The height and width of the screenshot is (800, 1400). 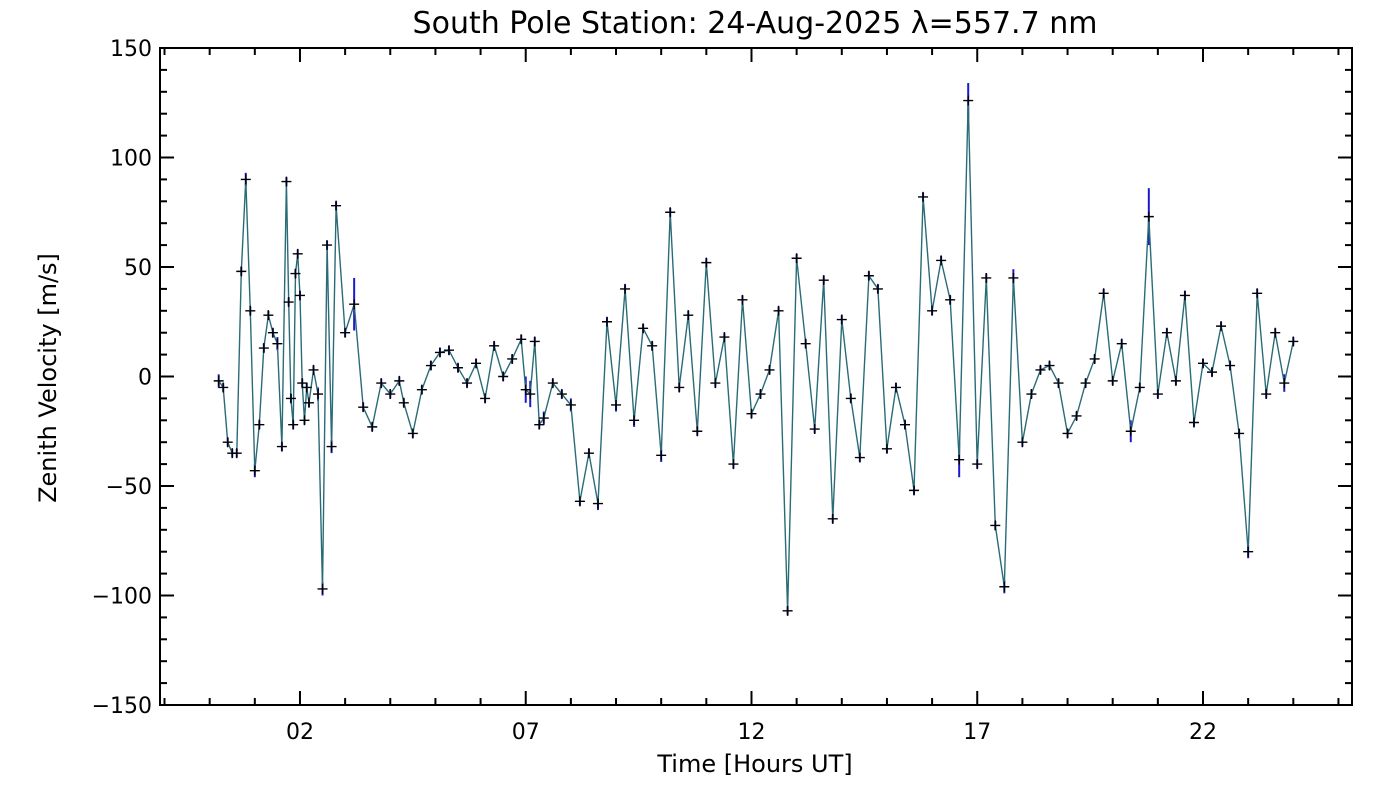 I want to click on y-tick-label: 150, so click(x=131, y=49).